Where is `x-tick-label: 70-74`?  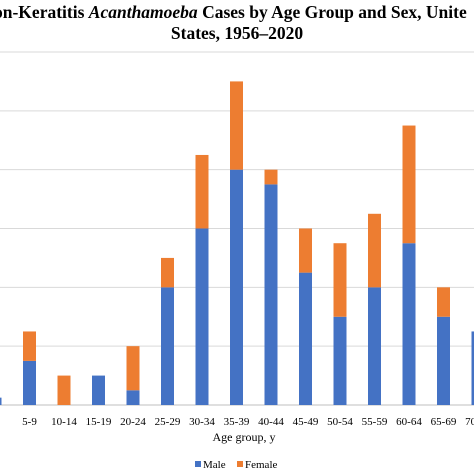
x-tick-label: 70-74 is located at coordinates (469, 422).